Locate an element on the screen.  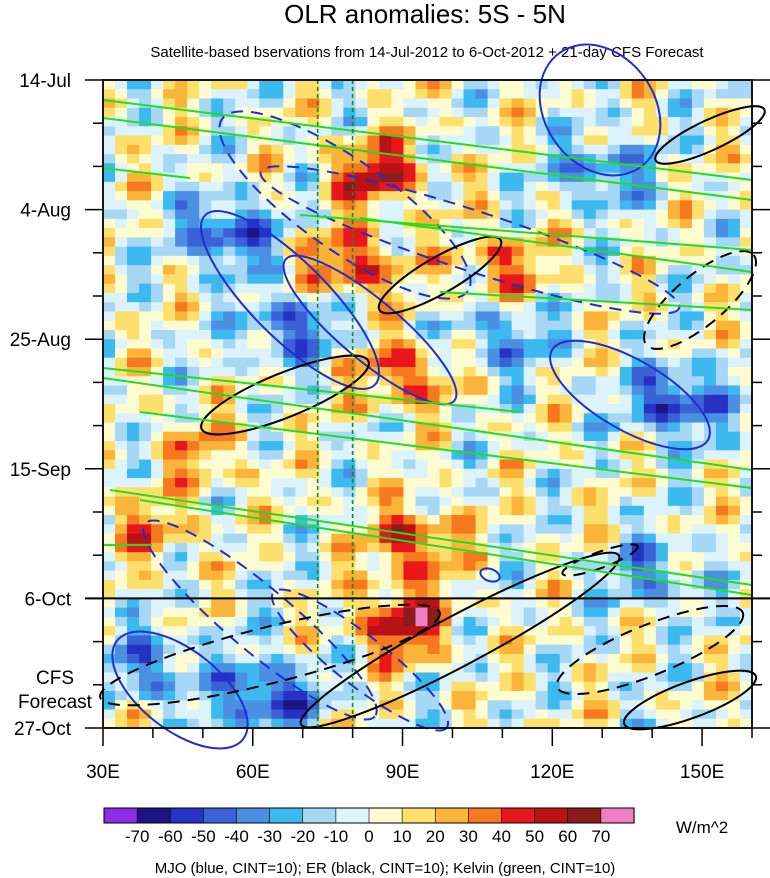
colorbar-label: 40 is located at coordinates (501, 836).